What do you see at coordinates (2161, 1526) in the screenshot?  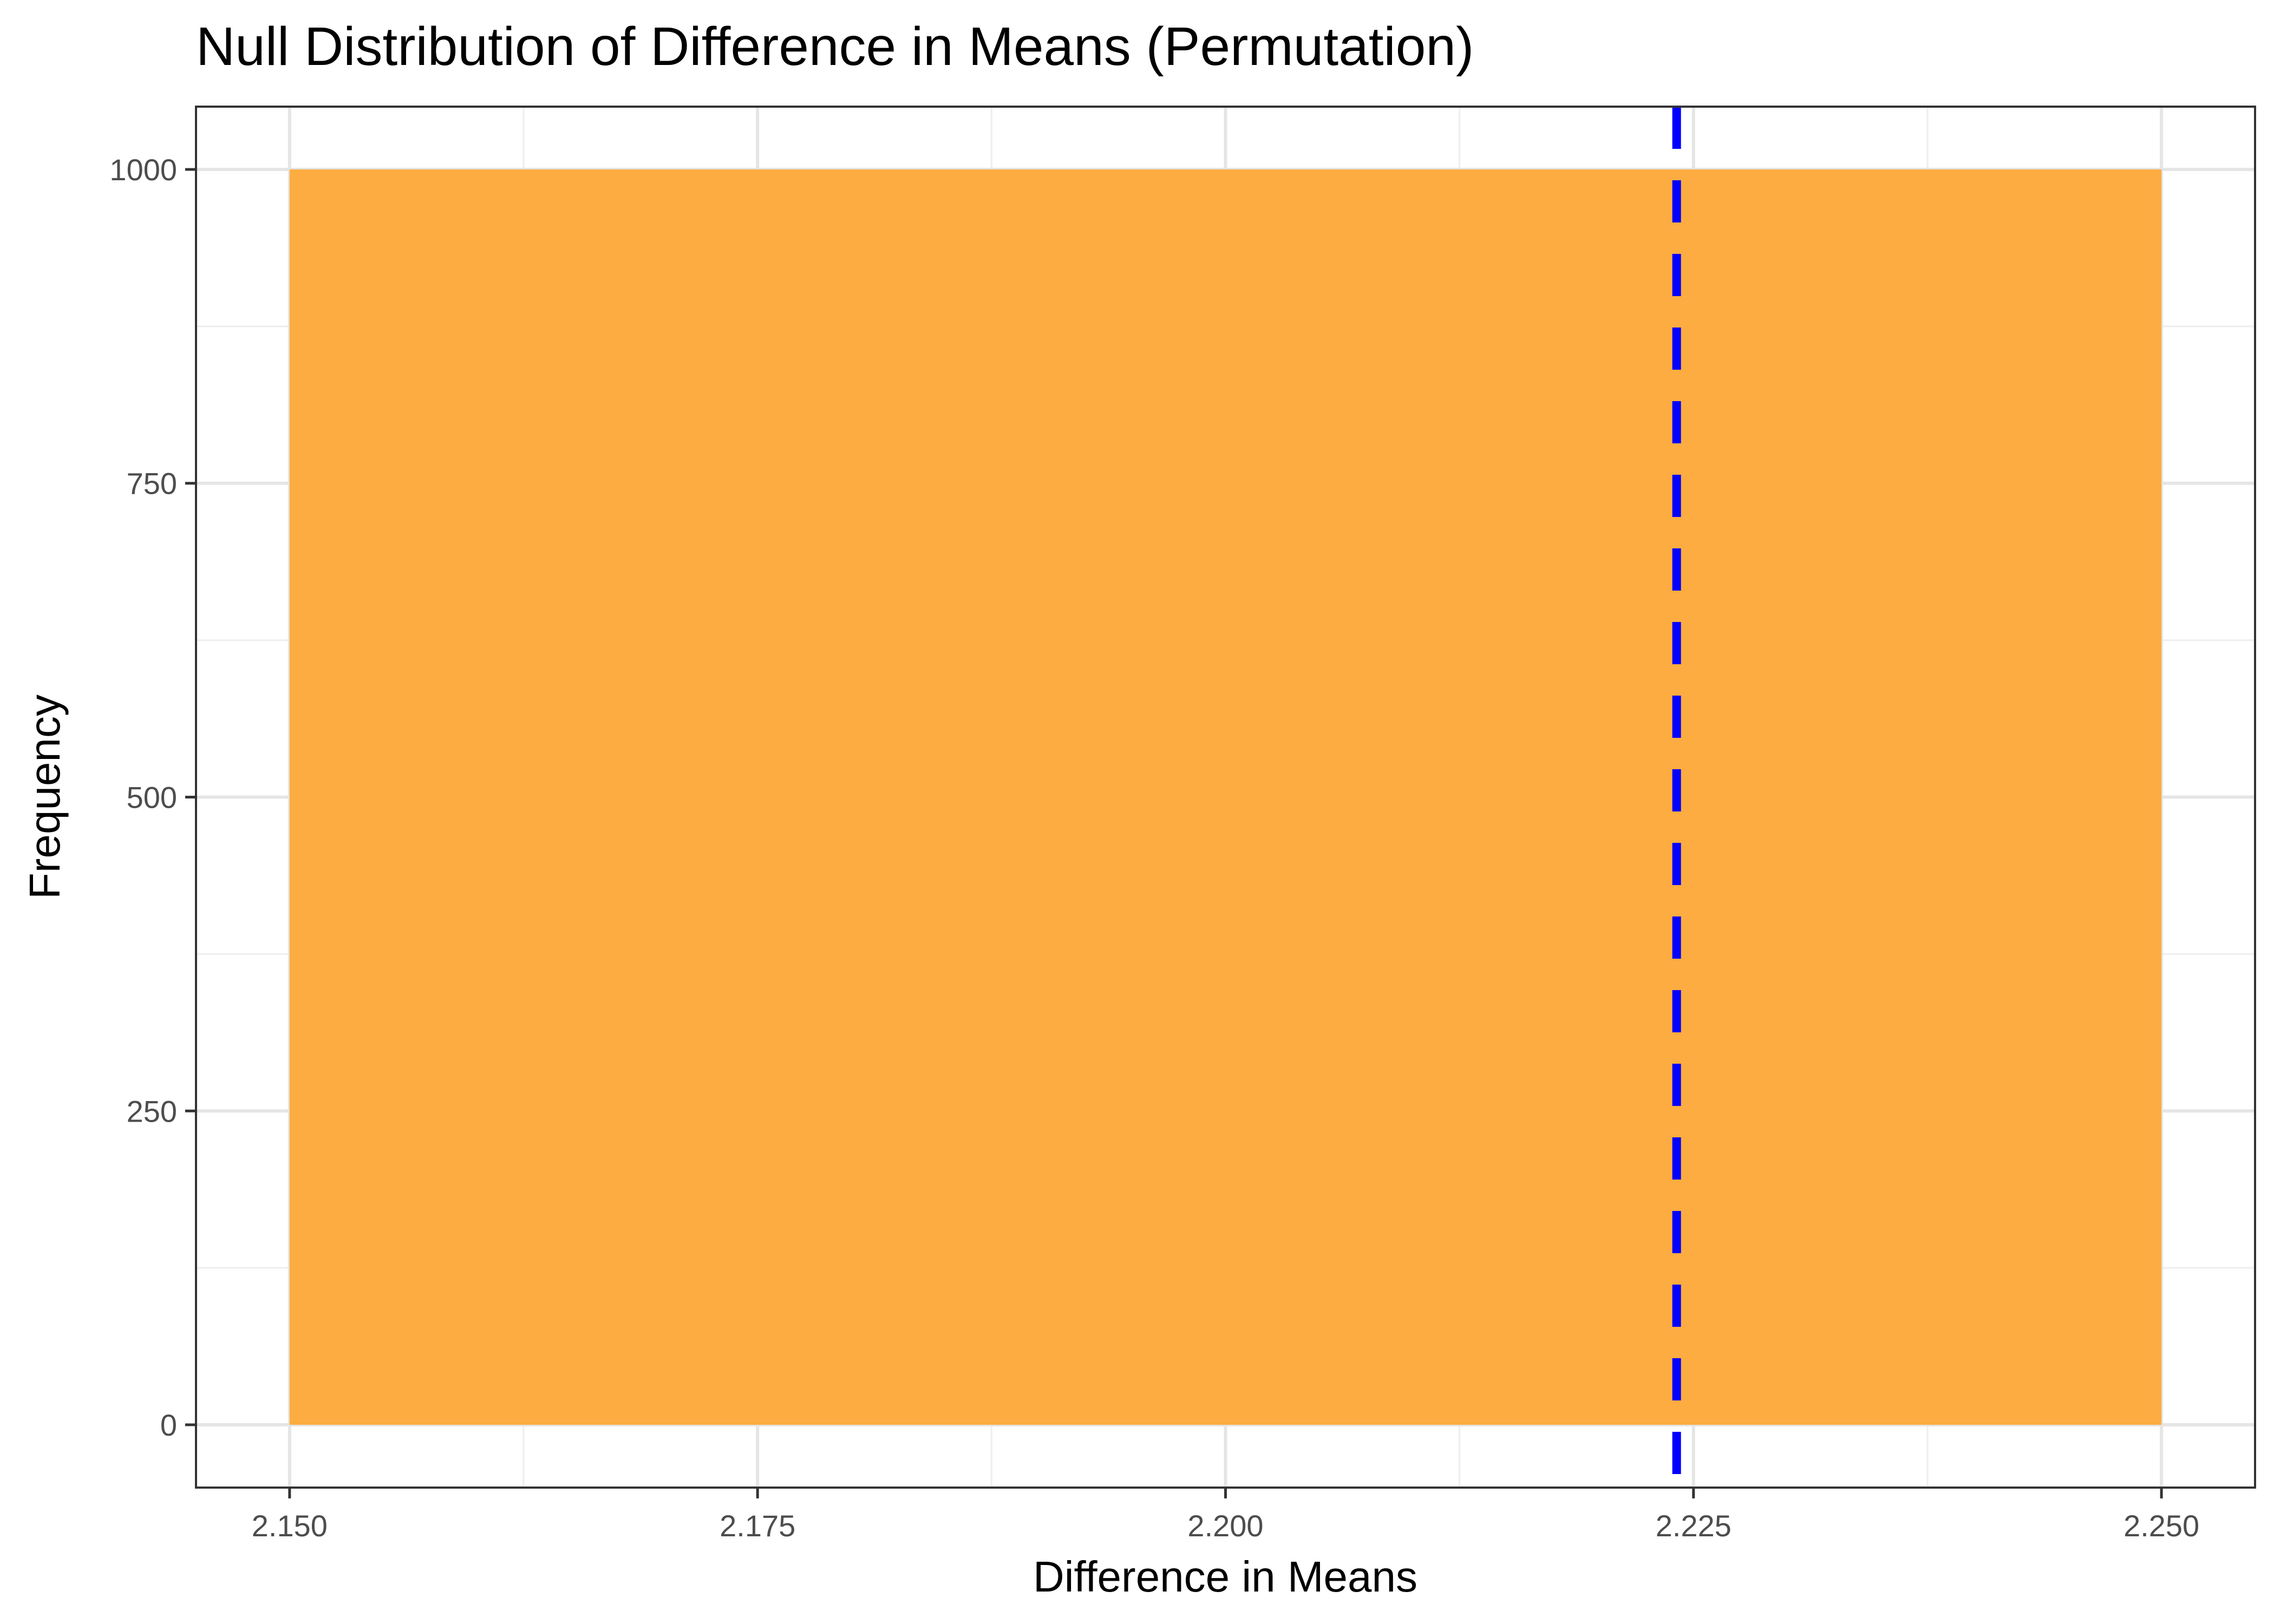 I see `x-tick-label: 2.250` at bounding box center [2161, 1526].